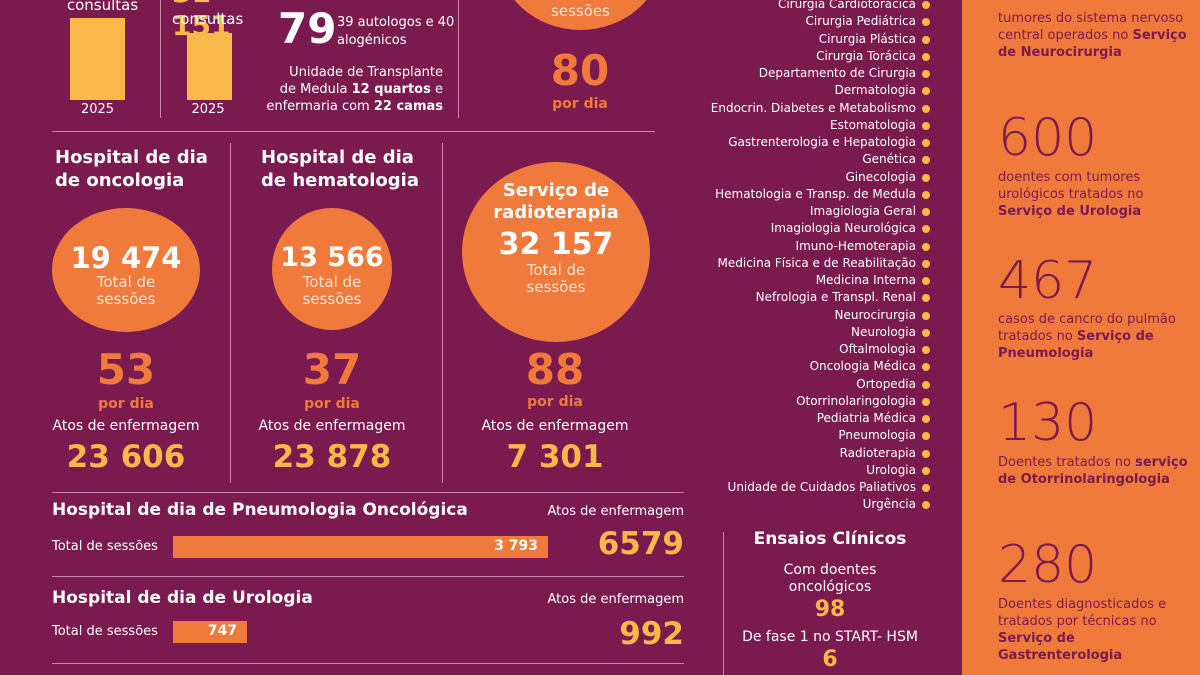  Describe the element at coordinates (816, 177) in the screenshot. I see `specialty-item: Ginecologia` at that location.